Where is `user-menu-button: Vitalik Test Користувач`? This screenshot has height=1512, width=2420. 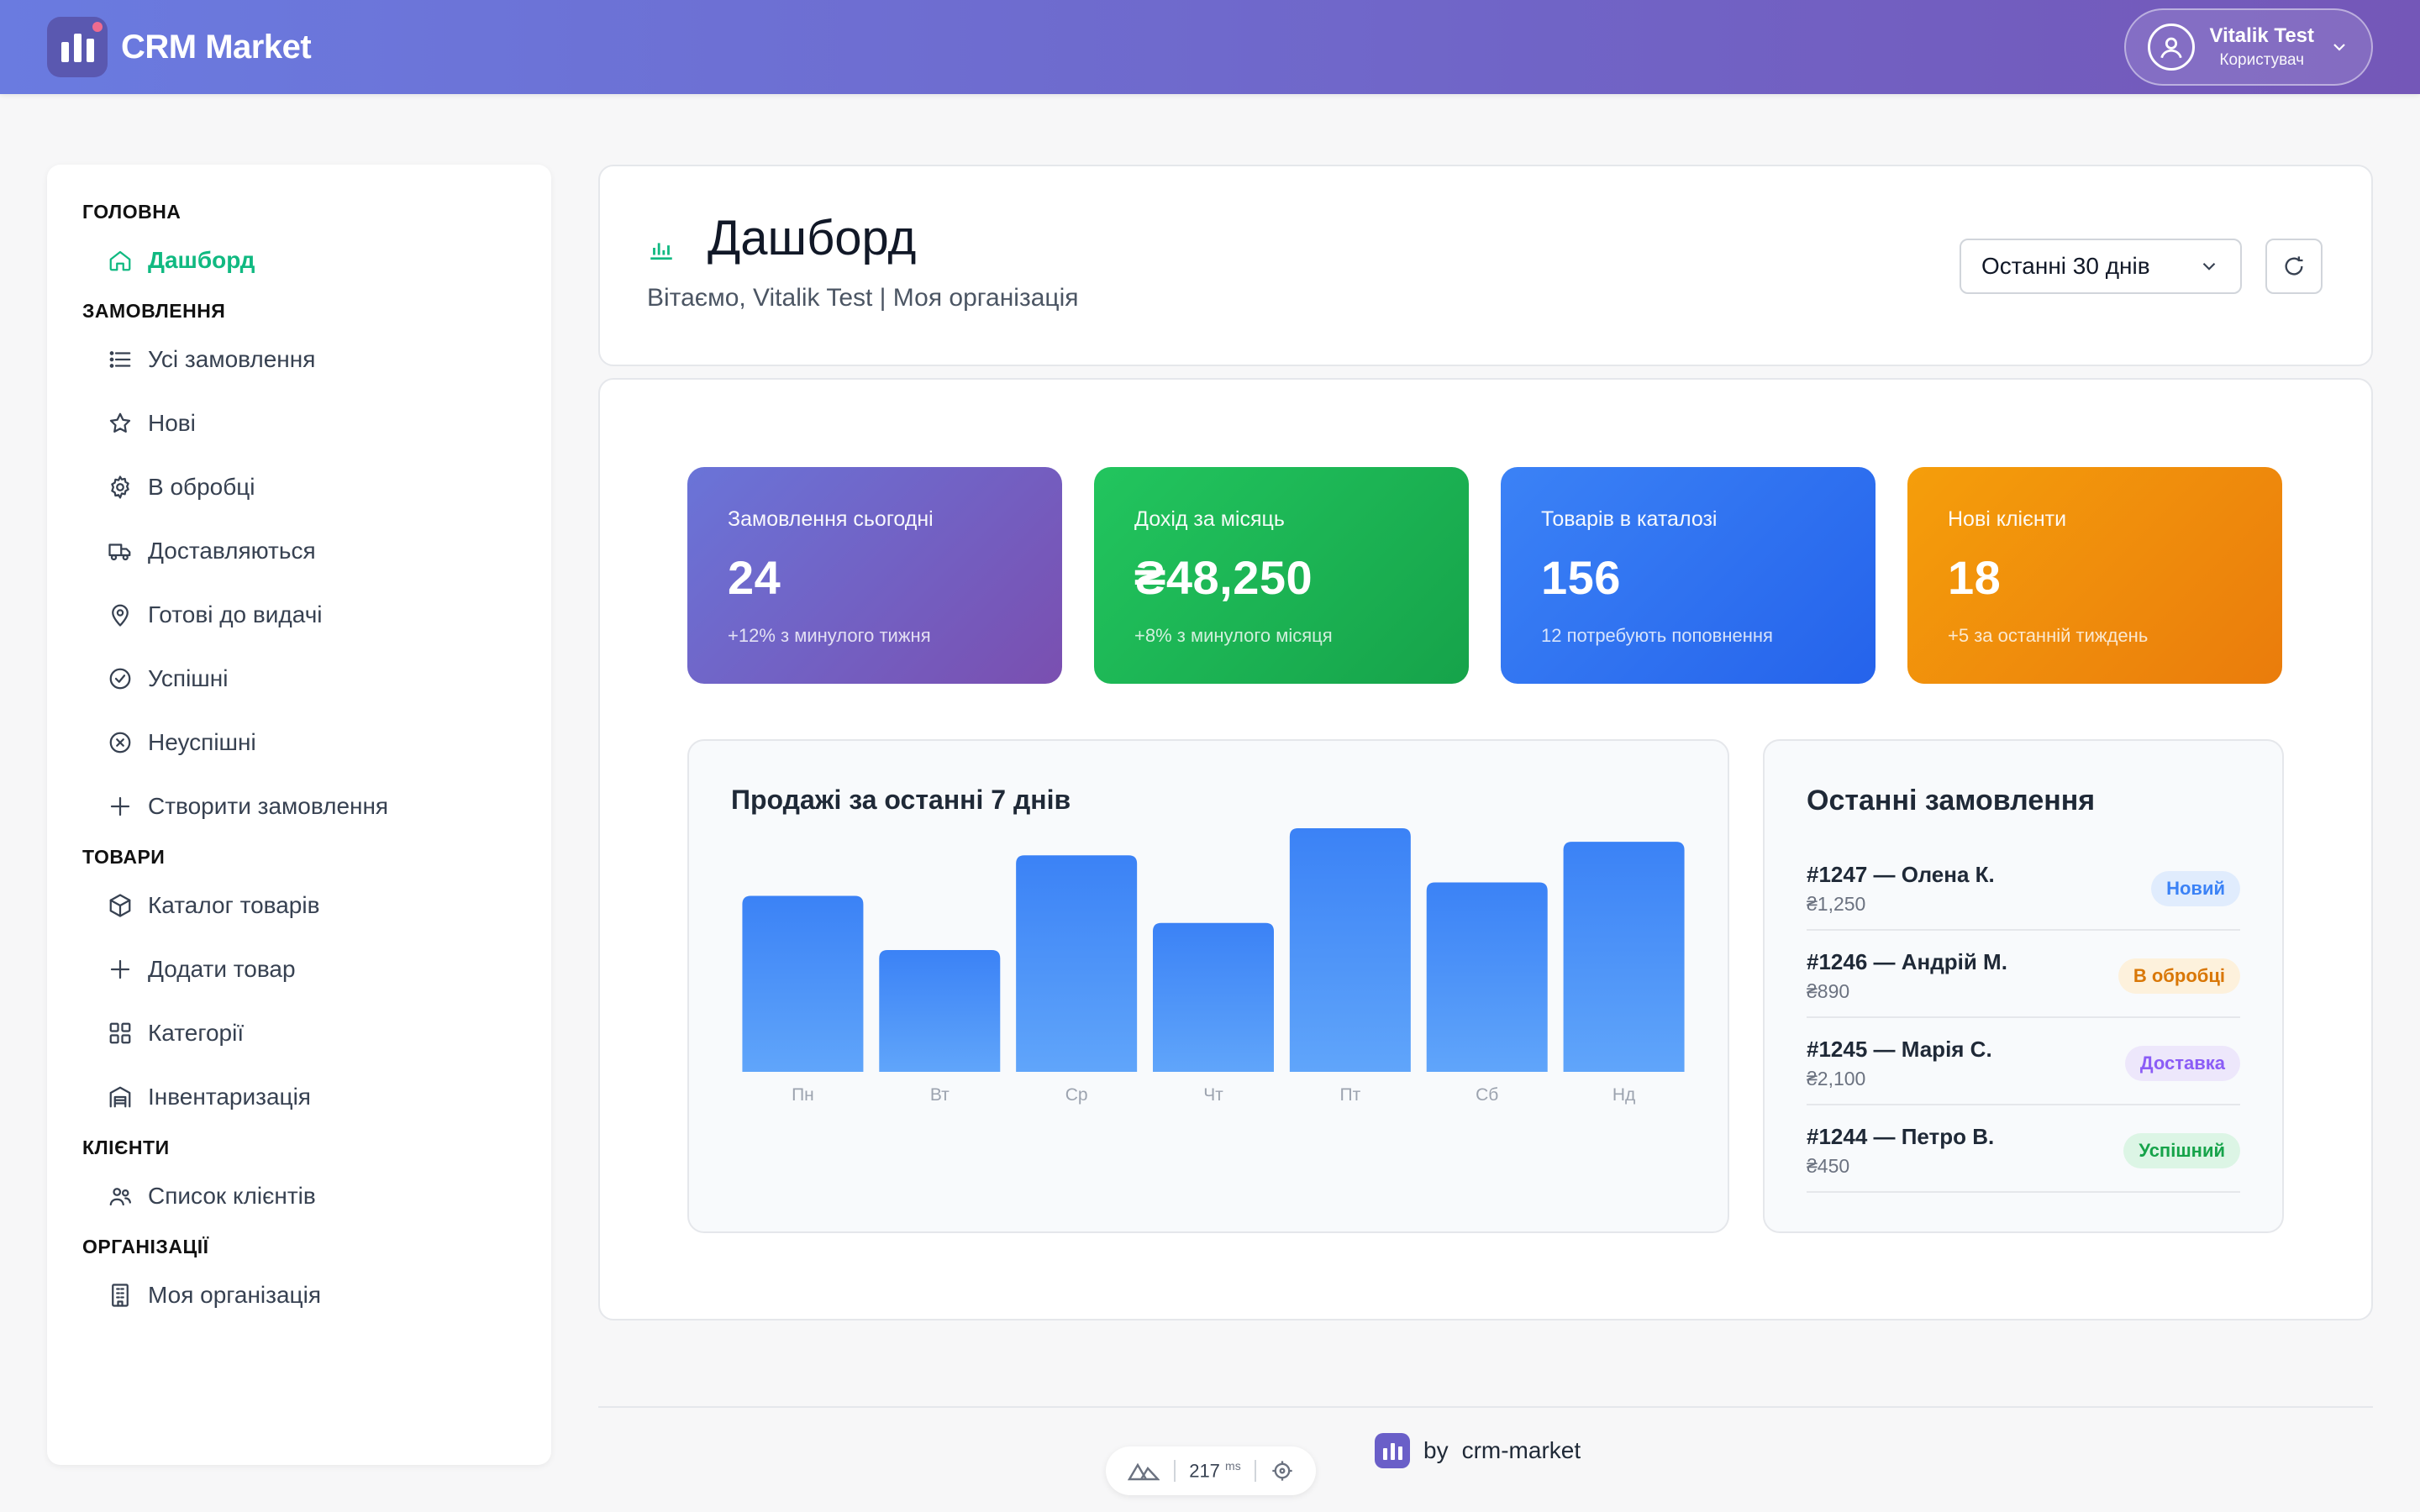 user-menu-button: Vitalik Test Користувач is located at coordinates (2248, 47).